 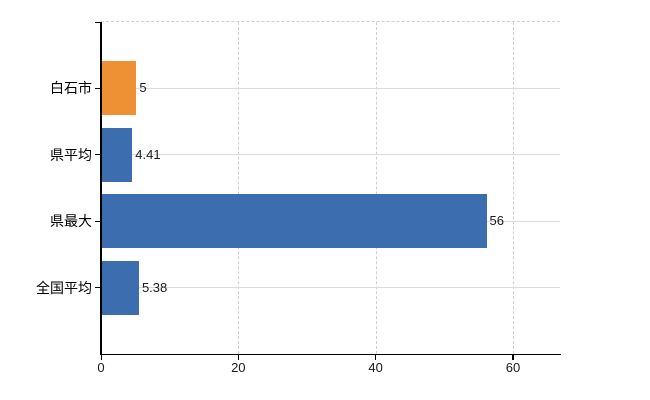 I want to click on bar-value-label: 5, so click(x=143, y=88).